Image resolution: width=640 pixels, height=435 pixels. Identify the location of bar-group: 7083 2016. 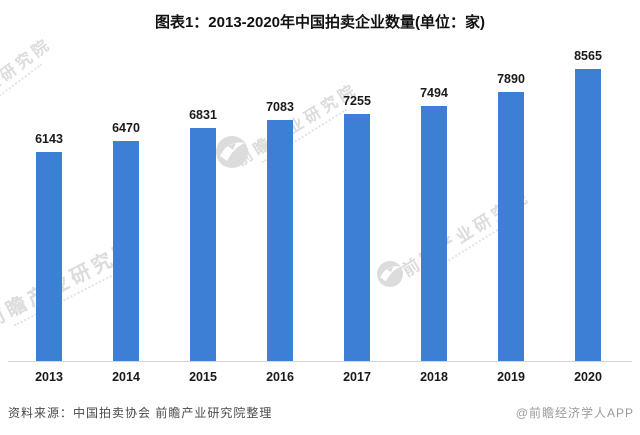
(280, 242).